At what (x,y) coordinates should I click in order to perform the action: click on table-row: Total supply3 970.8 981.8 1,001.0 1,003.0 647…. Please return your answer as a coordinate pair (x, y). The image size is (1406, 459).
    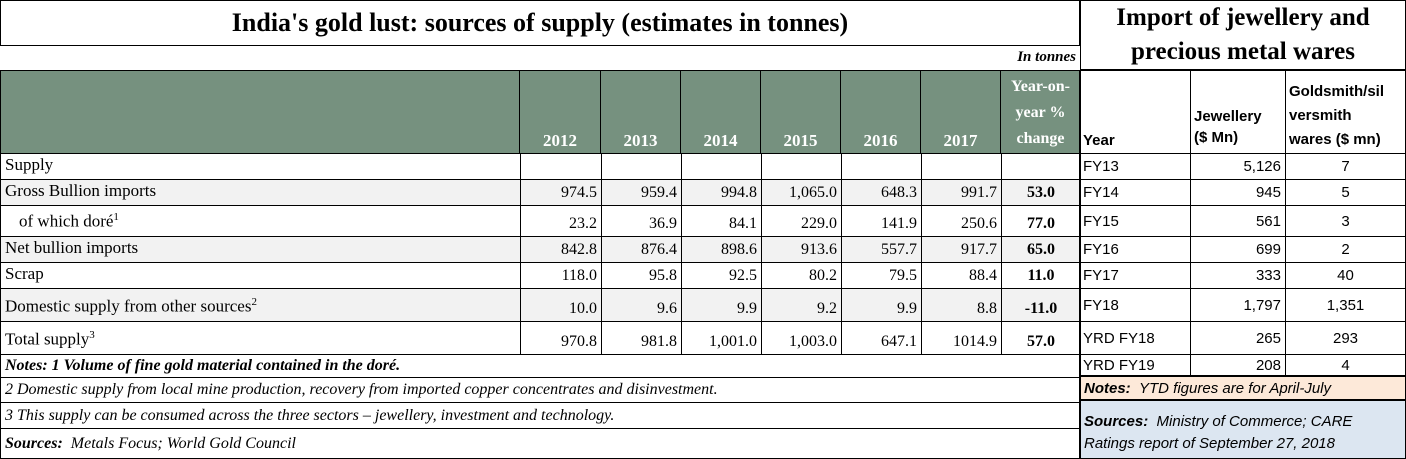
    Looking at the image, I should click on (540, 338).